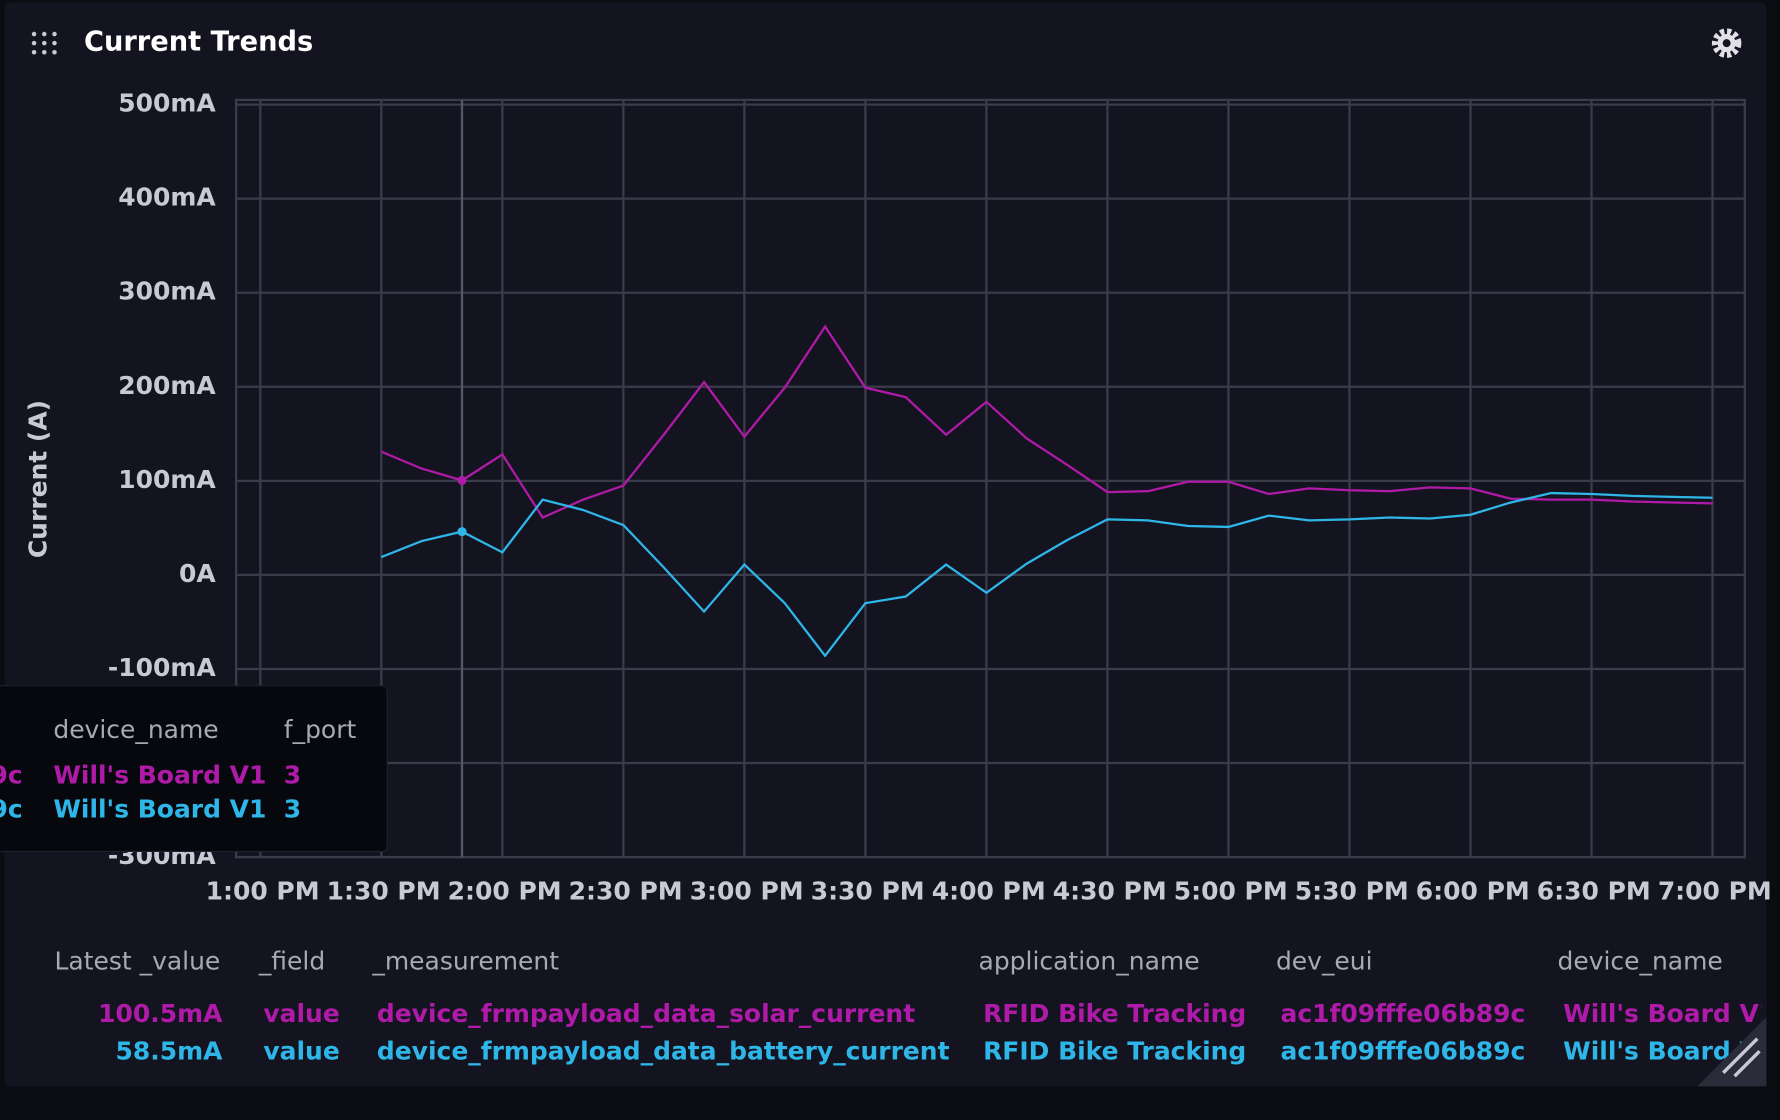 This screenshot has width=1780, height=1120. What do you see at coordinates (160, 1013) in the screenshot?
I see `legend-cell: 100.5mA` at bounding box center [160, 1013].